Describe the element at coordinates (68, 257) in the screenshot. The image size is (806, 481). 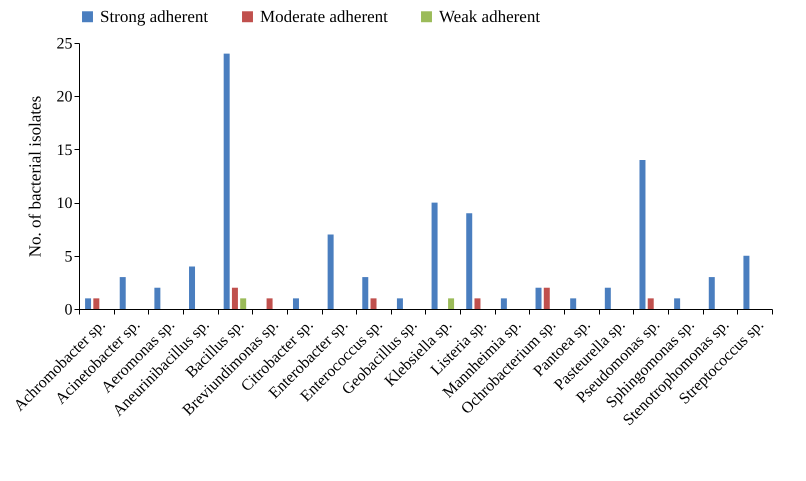
I see `y-tick-label: 5` at that location.